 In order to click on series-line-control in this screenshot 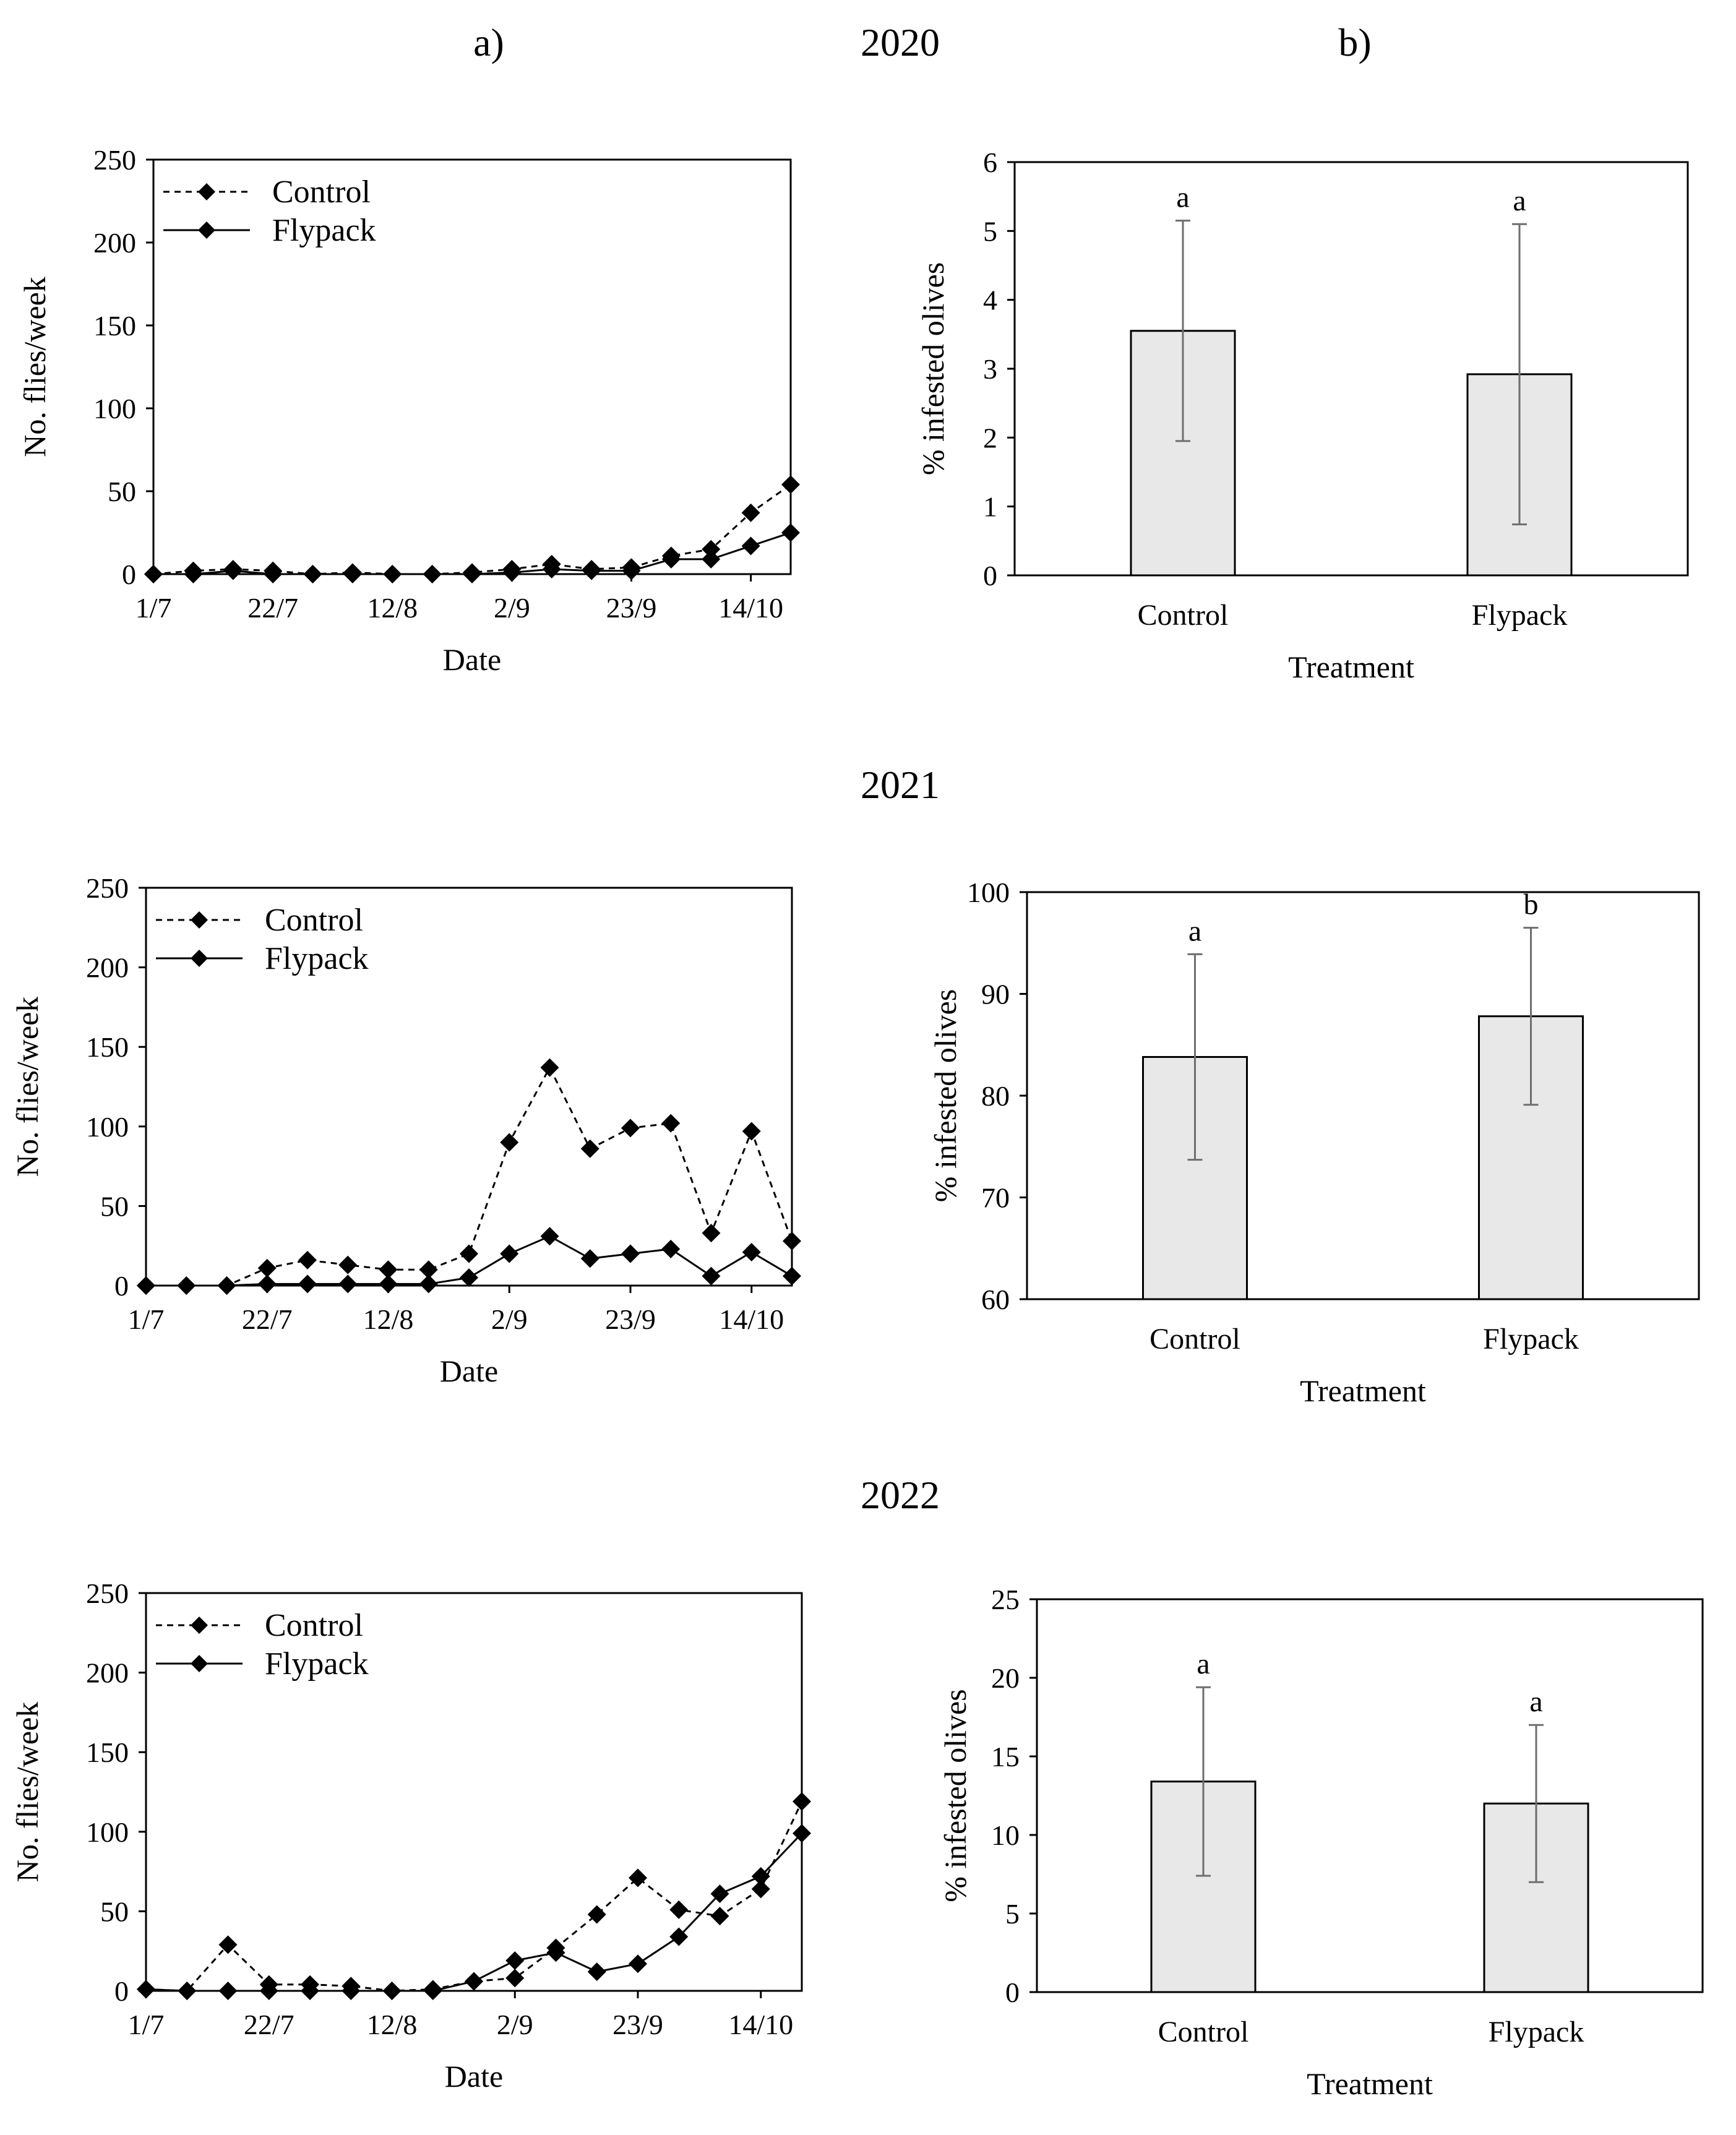, I will do `click(472, 529)`.